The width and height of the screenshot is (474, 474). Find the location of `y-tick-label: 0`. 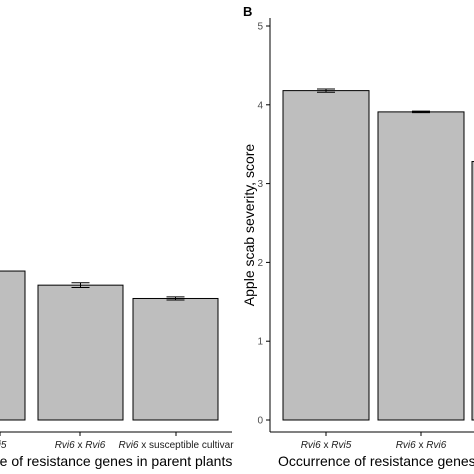

y-tick-label: 0 is located at coordinates (260, 421).